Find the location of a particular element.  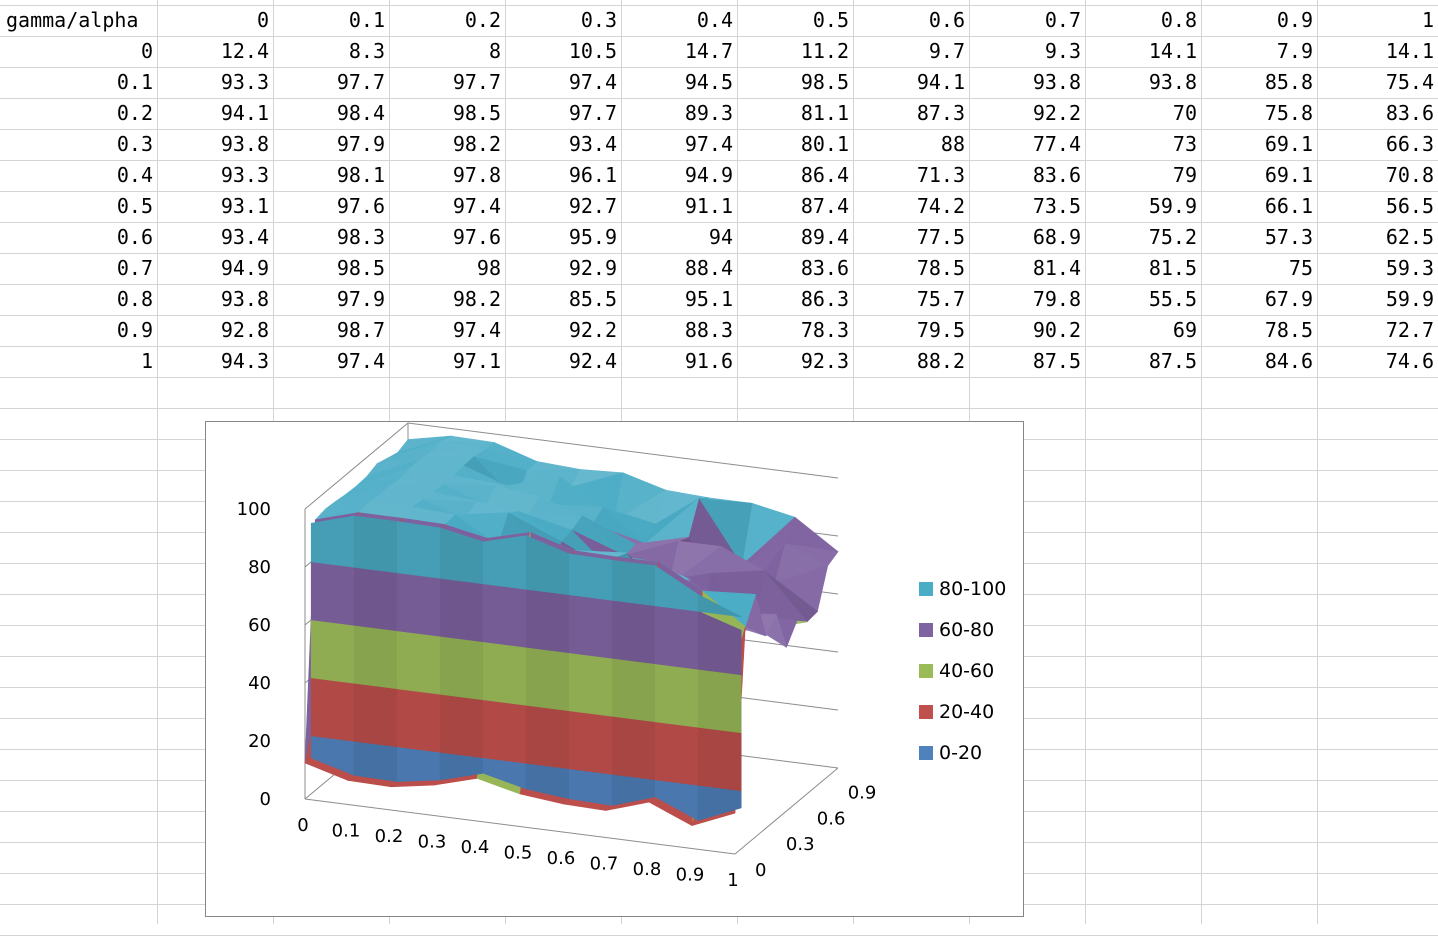

column-header-cell: 0.4 is located at coordinates (714, 20).